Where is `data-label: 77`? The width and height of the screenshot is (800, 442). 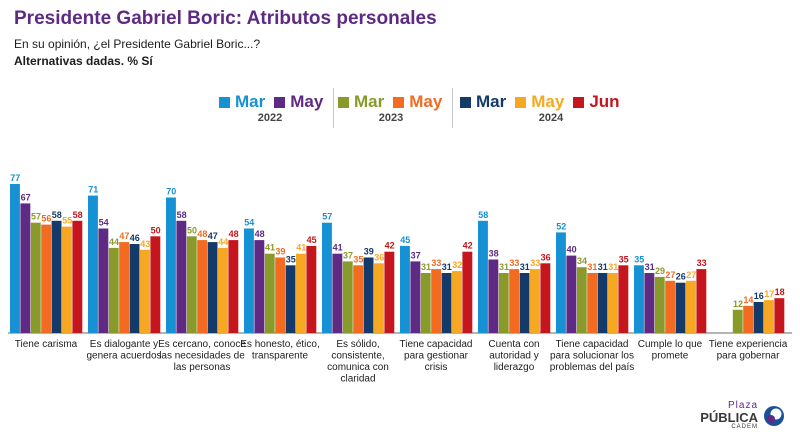
data-label: 77 is located at coordinates (15, 178).